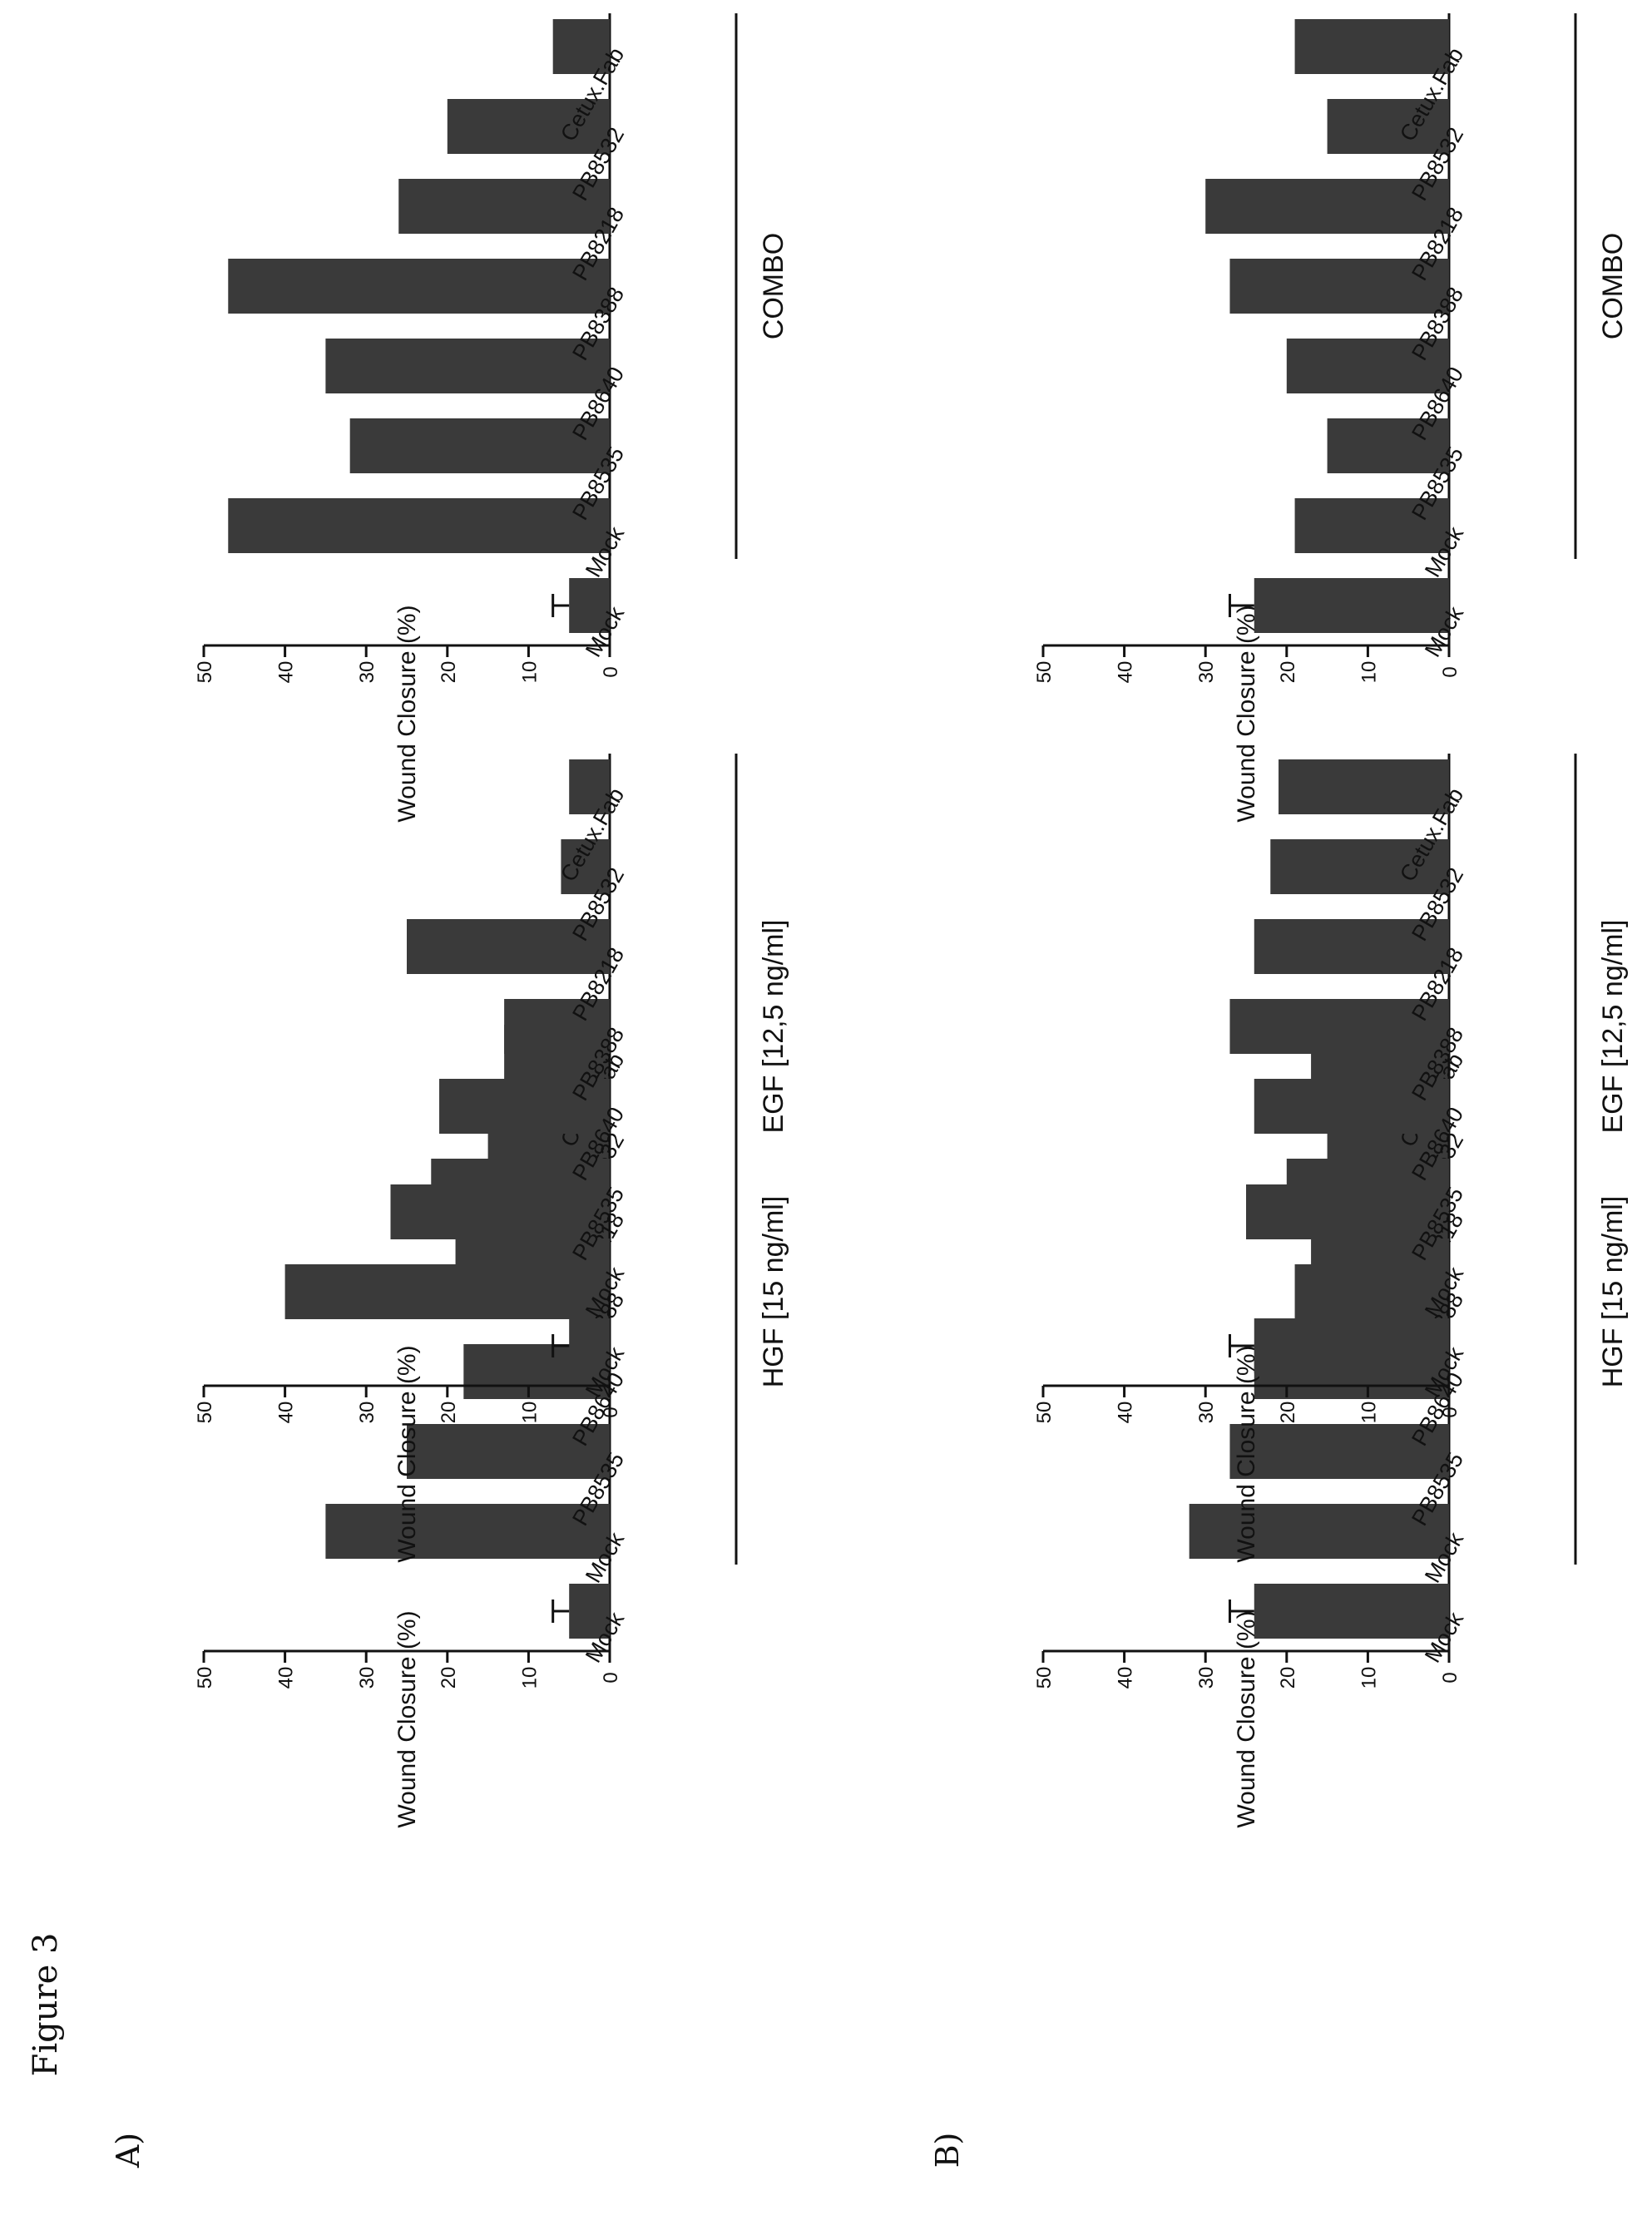 The height and width of the screenshot is (2225, 1652). Describe the element at coordinates (128, 2150) in the screenshot. I see `panel-label-a: A)` at that location.